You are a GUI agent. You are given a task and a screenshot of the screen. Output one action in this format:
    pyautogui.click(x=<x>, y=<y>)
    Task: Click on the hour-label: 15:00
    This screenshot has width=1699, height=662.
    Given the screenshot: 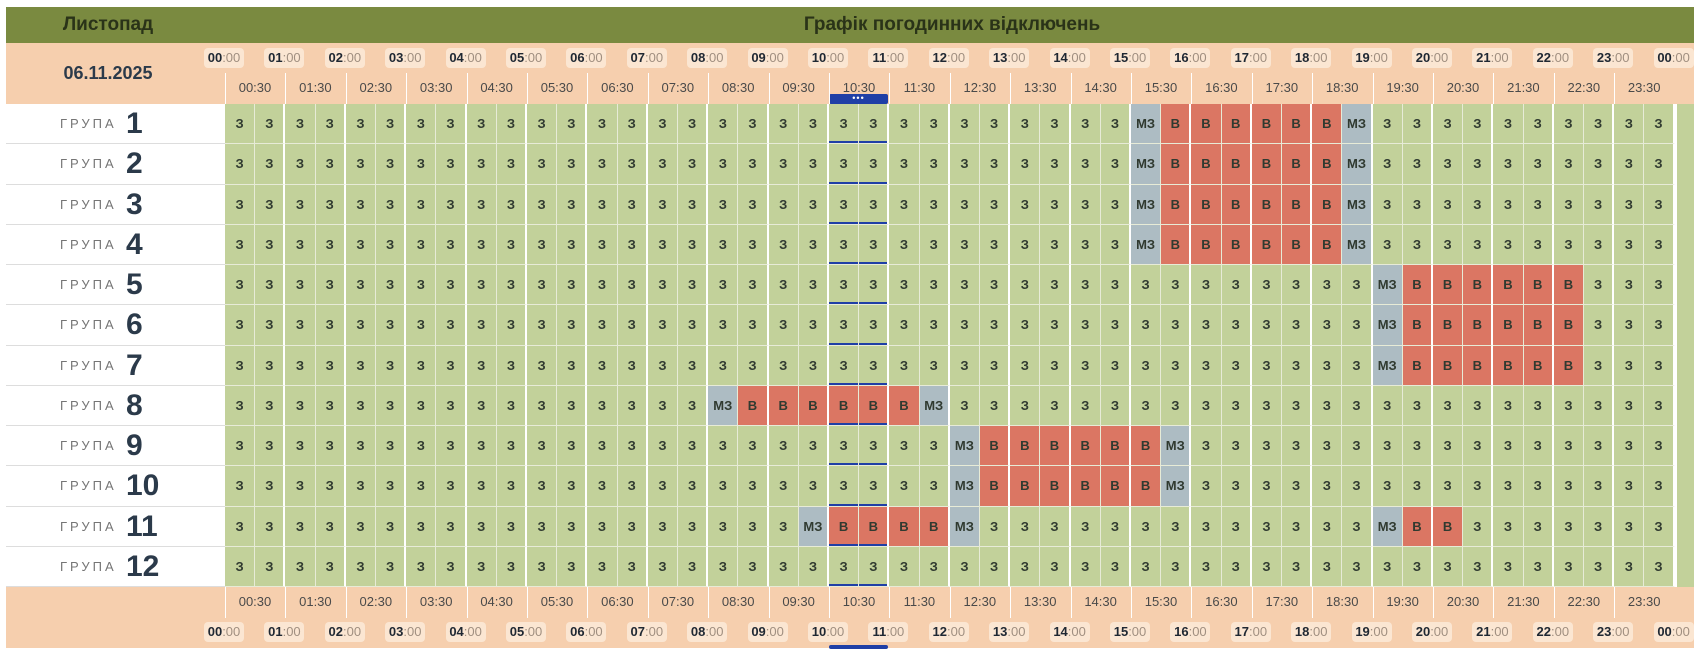 What is the action you would take?
    pyautogui.click(x=1130, y=58)
    